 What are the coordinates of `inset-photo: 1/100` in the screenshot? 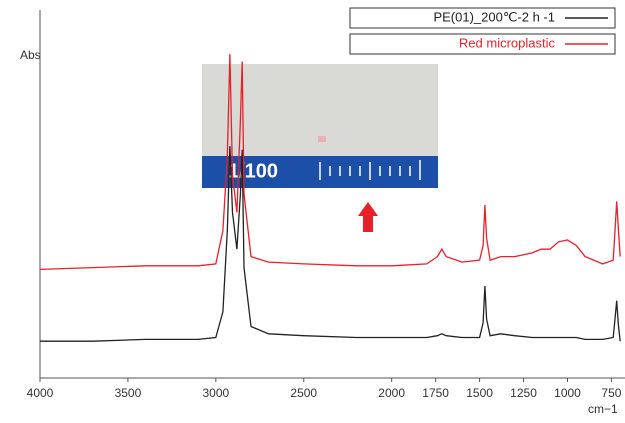 It's located at (320, 126).